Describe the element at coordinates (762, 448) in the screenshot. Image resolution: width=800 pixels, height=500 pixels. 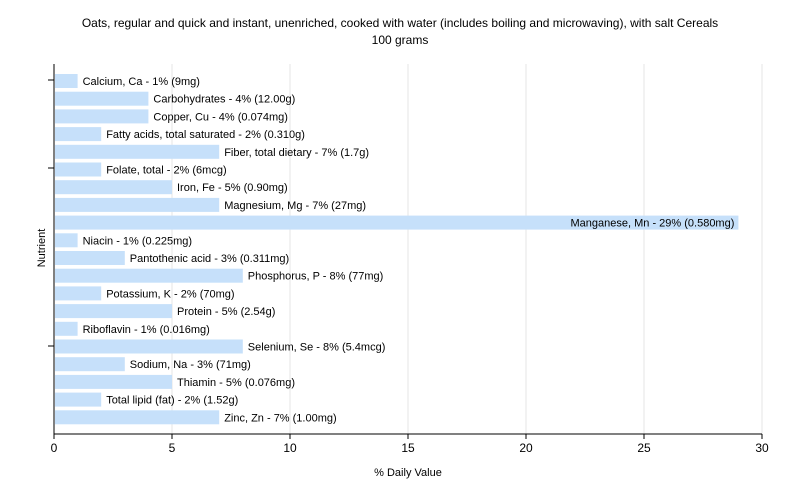
I see `x-tick-label-6: 30` at that location.